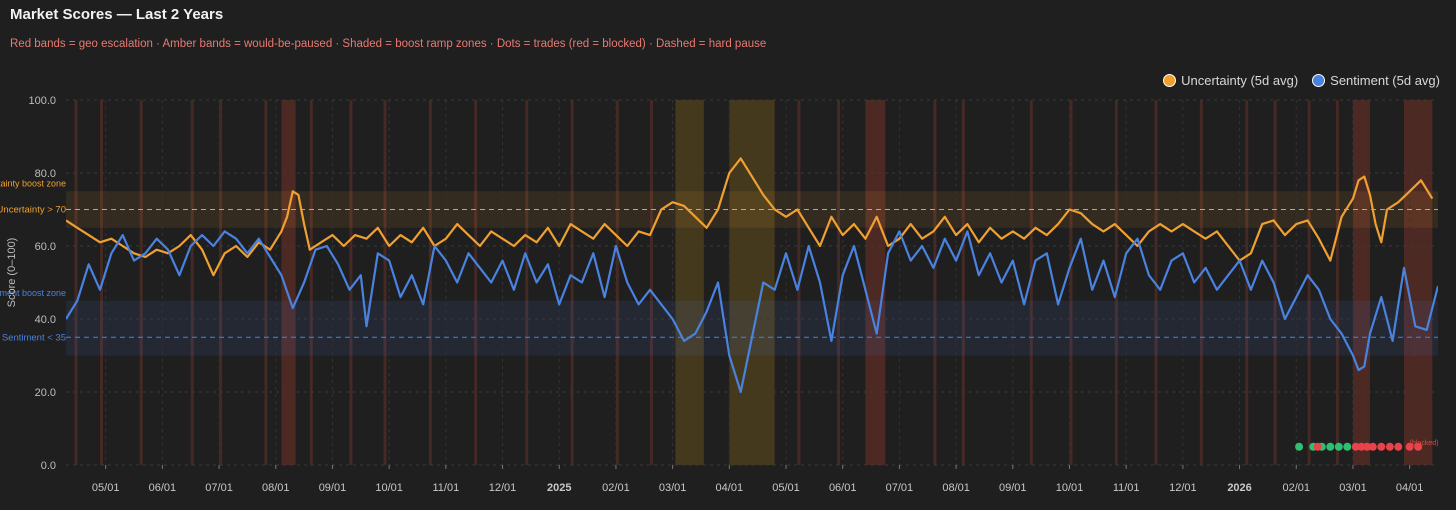  I want to click on x-tick-label-10: 03/01, so click(673, 488).